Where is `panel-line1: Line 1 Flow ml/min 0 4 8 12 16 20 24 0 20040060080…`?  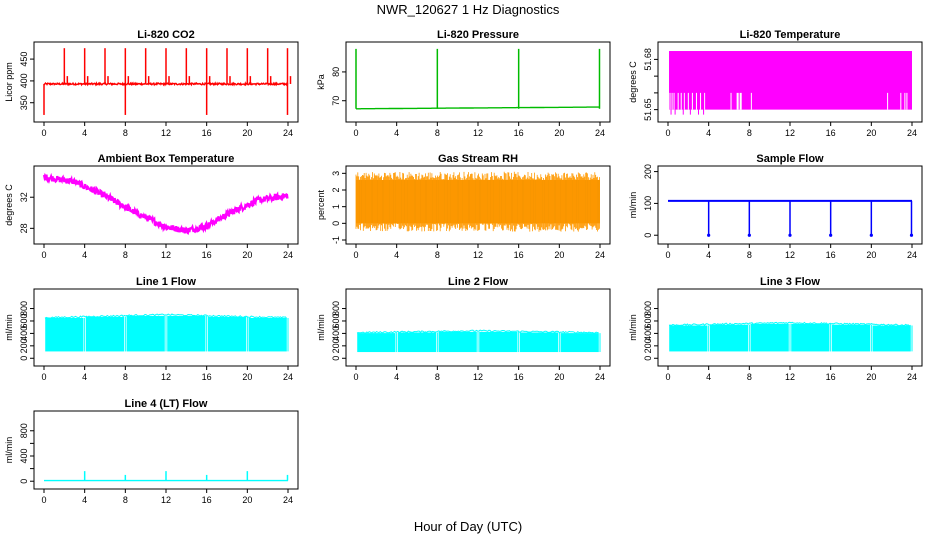 panel-line1: Line 1 Flow ml/min 0 4 8 12 16 20 24 0 20040060080… is located at coordinates (151, 329).